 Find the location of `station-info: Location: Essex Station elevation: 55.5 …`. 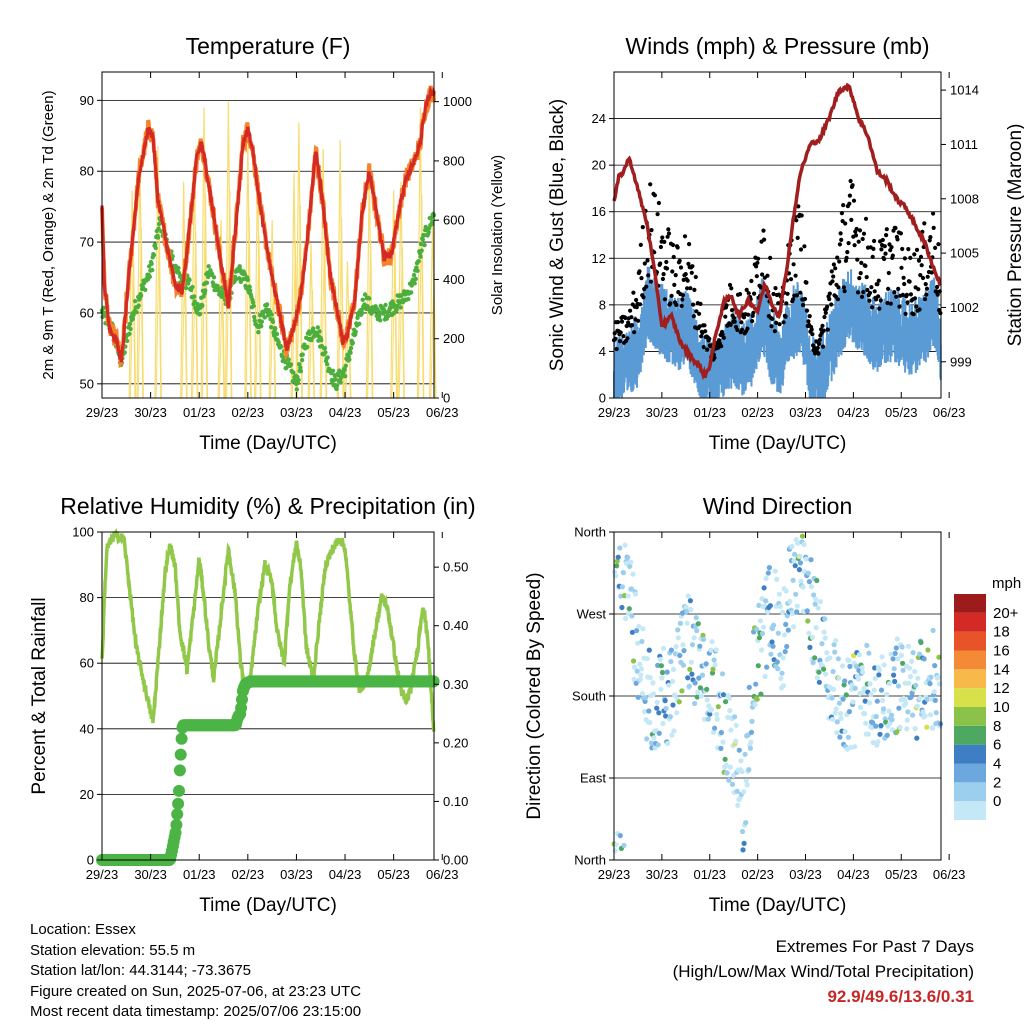

station-info: Location: Essex Station elevation: 55.5 … is located at coordinates (195, 971).